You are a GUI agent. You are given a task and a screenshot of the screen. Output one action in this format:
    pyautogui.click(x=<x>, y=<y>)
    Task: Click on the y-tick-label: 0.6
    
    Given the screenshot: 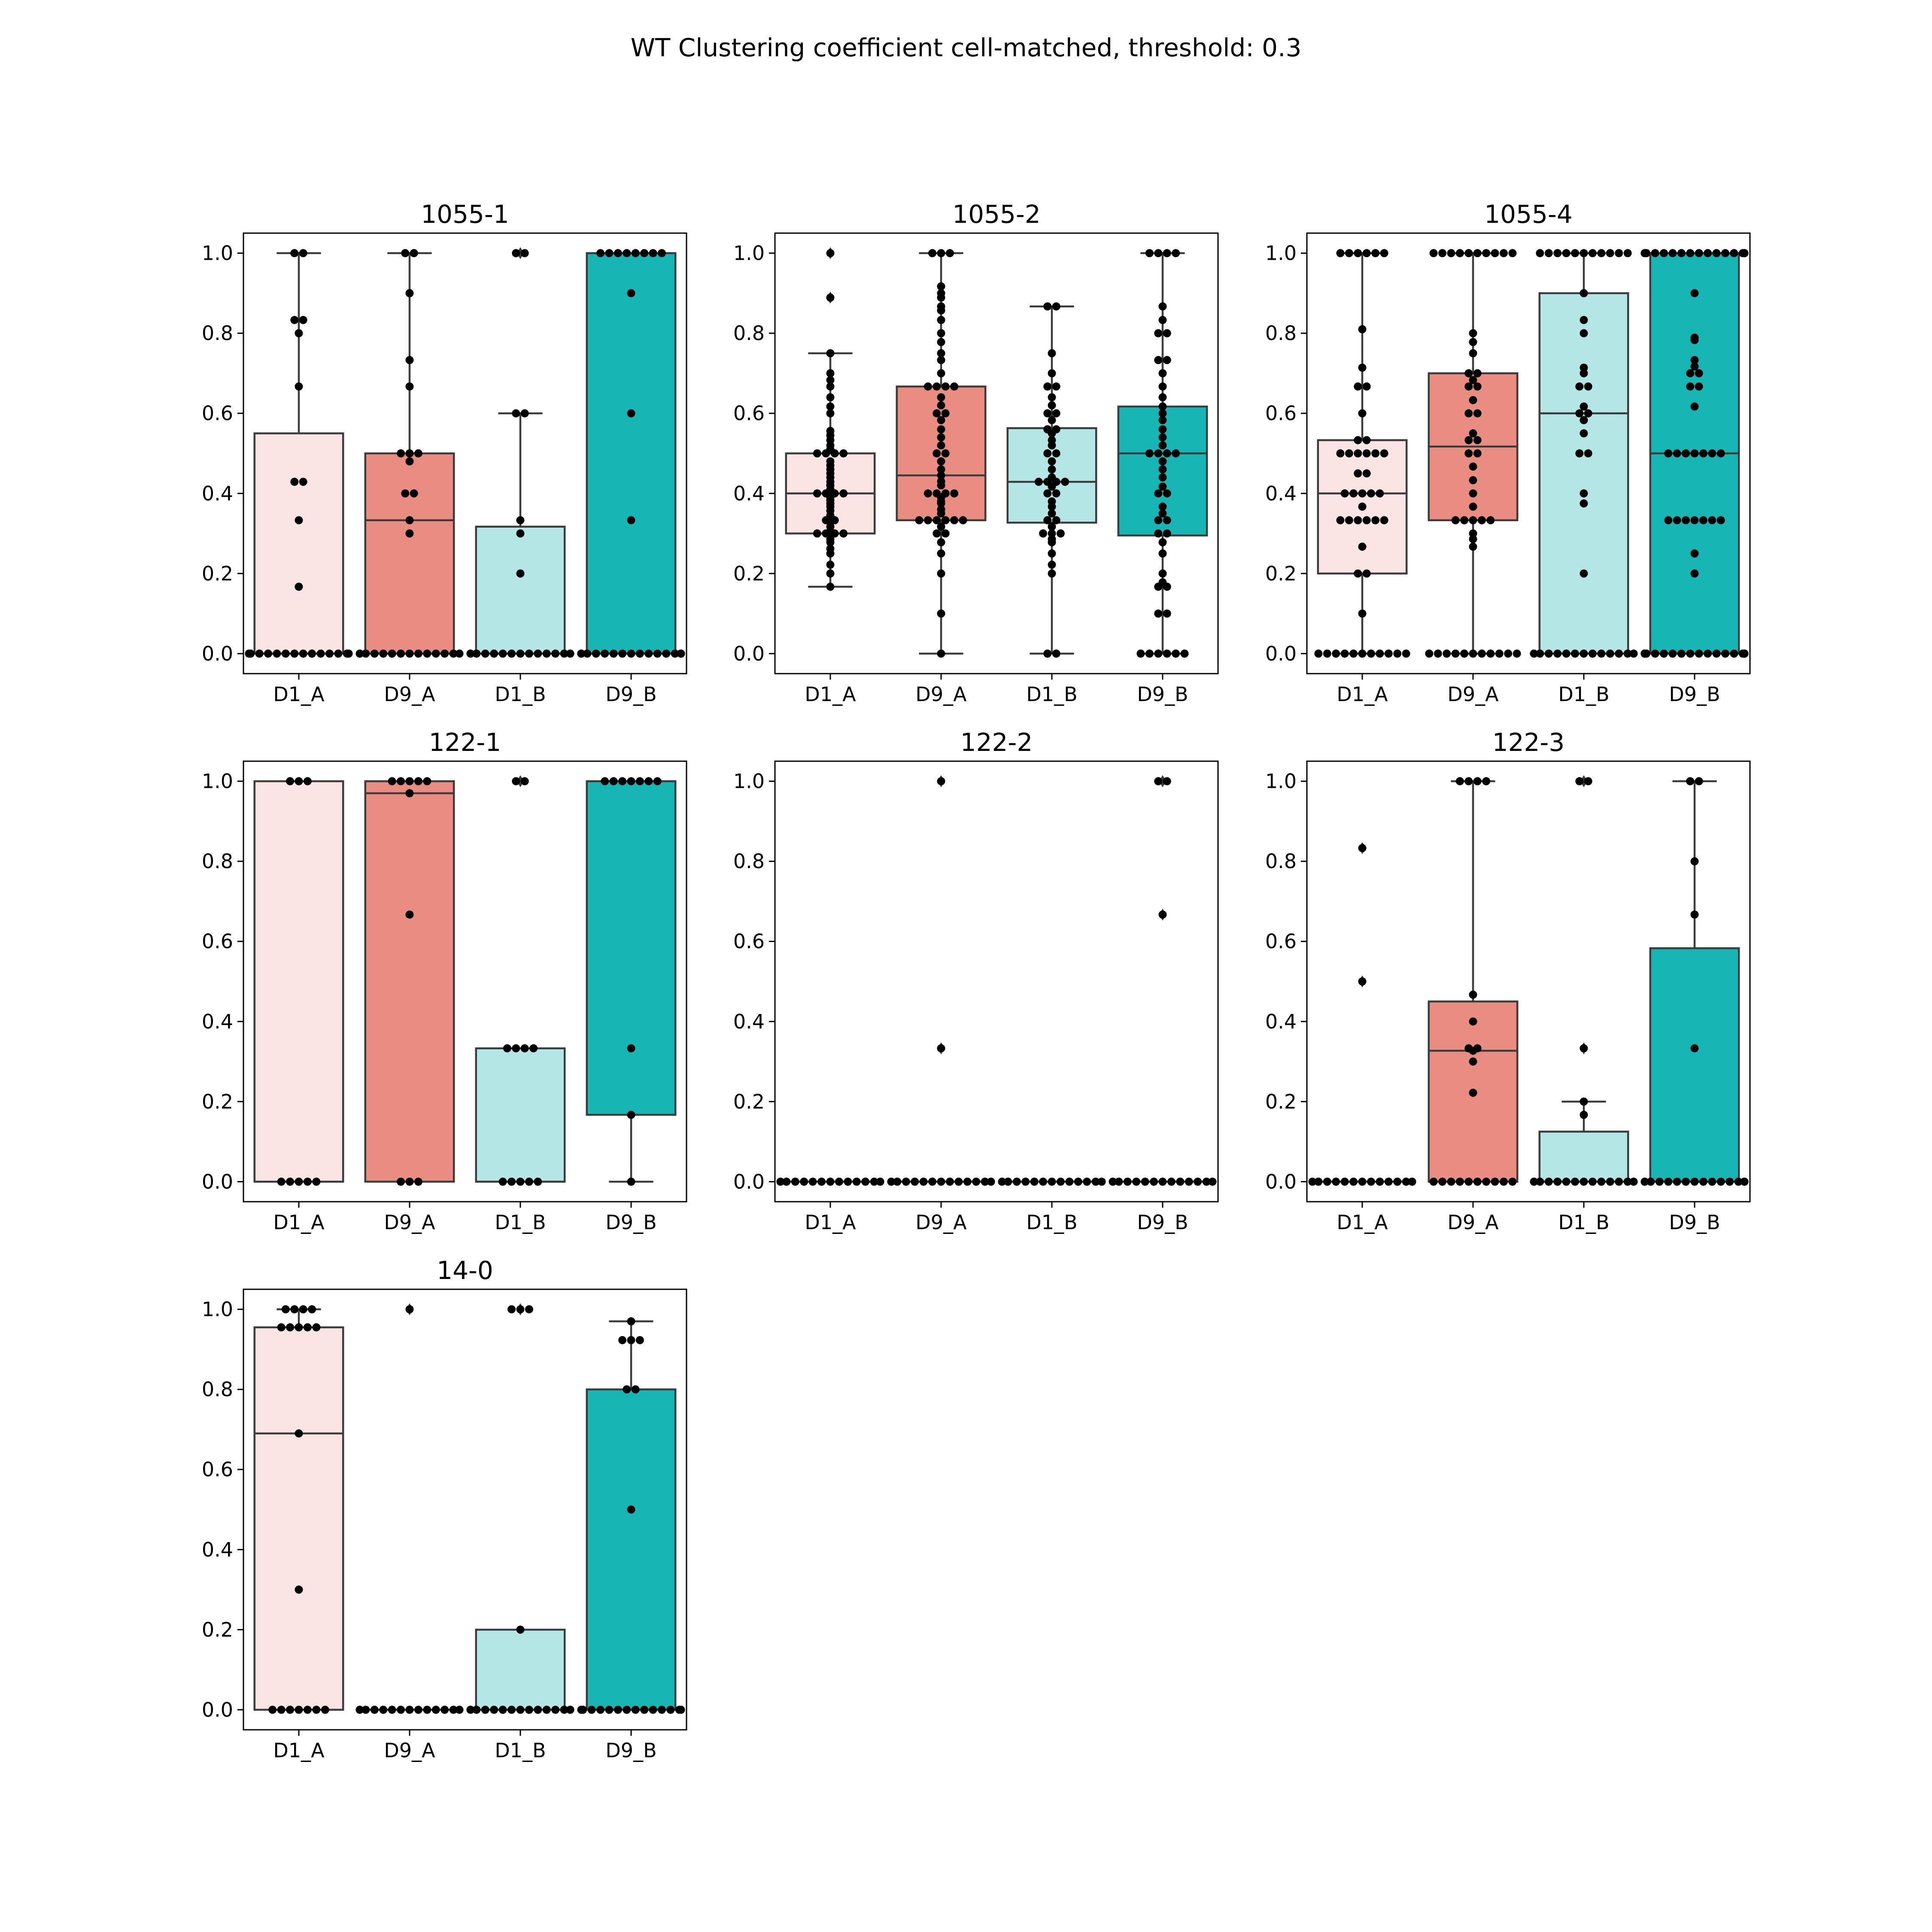 What is the action you would take?
    pyautogui.click(x=749, y=413)
    